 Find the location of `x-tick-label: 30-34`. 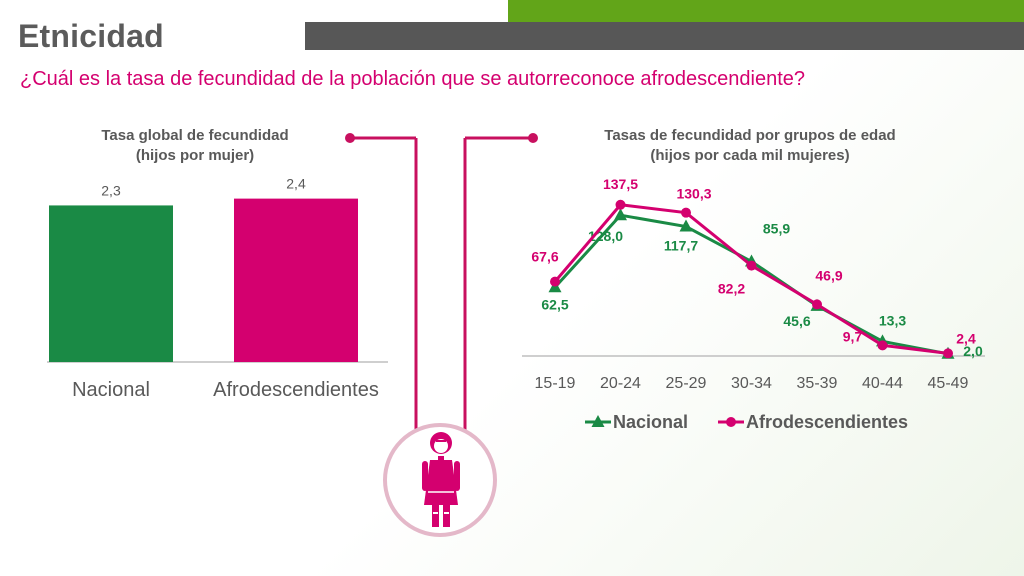

x-tick-label: 30-34 is located at coordinates (751, 383).